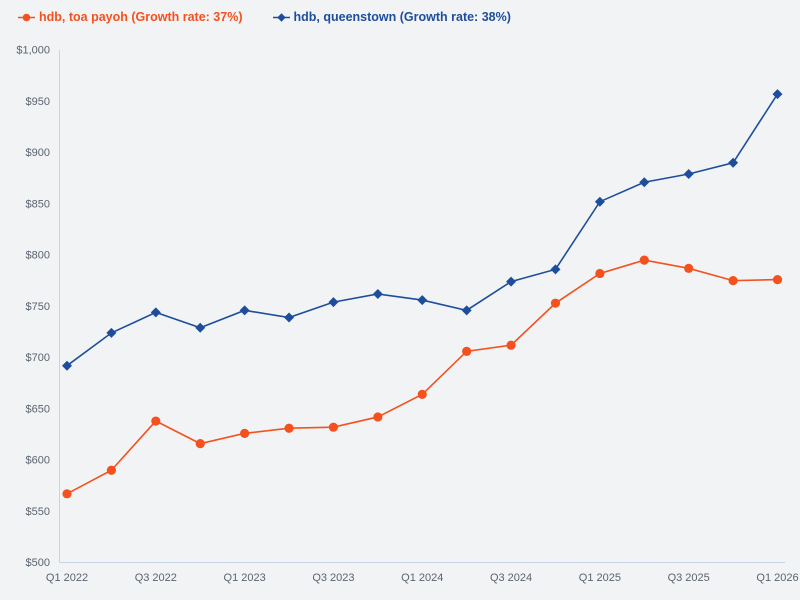 The height and width of the screenshot is (600, 800). Describe the element at coordinates (245, 578) in the screenshot. I see `x-tick-label: Q1 2023` at that location.